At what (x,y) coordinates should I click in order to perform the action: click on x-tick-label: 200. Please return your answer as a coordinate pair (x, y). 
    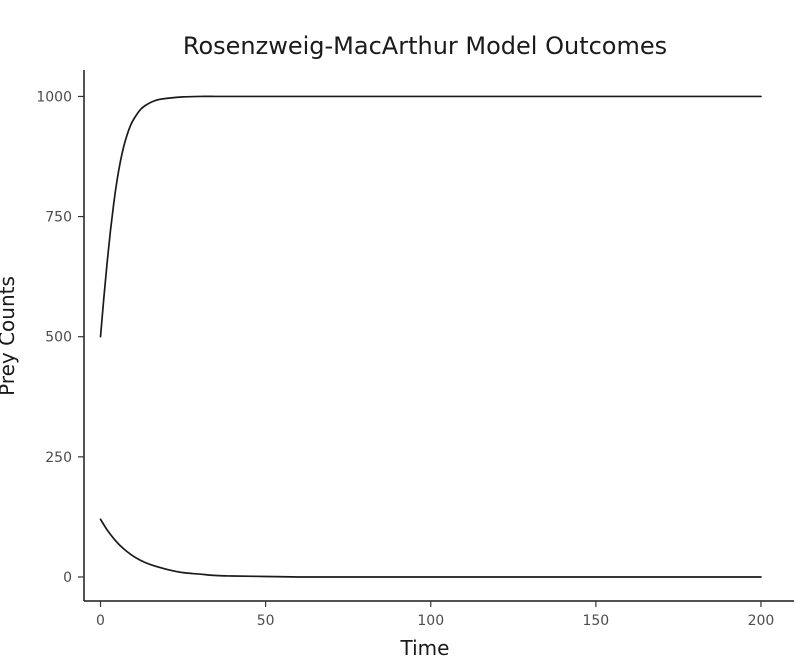
    Looking at the image, I should click on (761, 621).